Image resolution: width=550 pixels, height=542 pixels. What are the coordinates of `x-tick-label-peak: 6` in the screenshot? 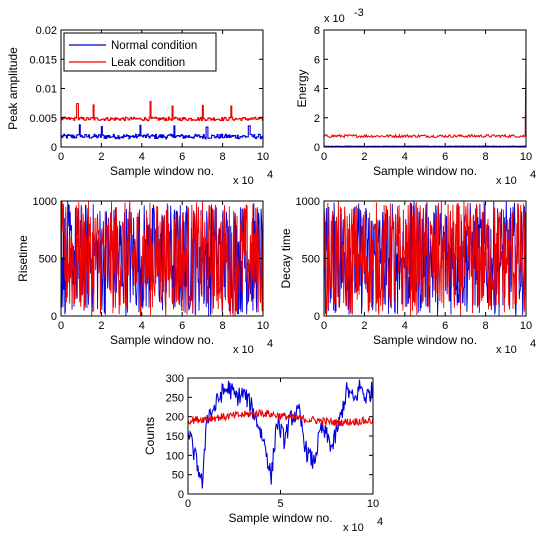 It's located at (182, 157).